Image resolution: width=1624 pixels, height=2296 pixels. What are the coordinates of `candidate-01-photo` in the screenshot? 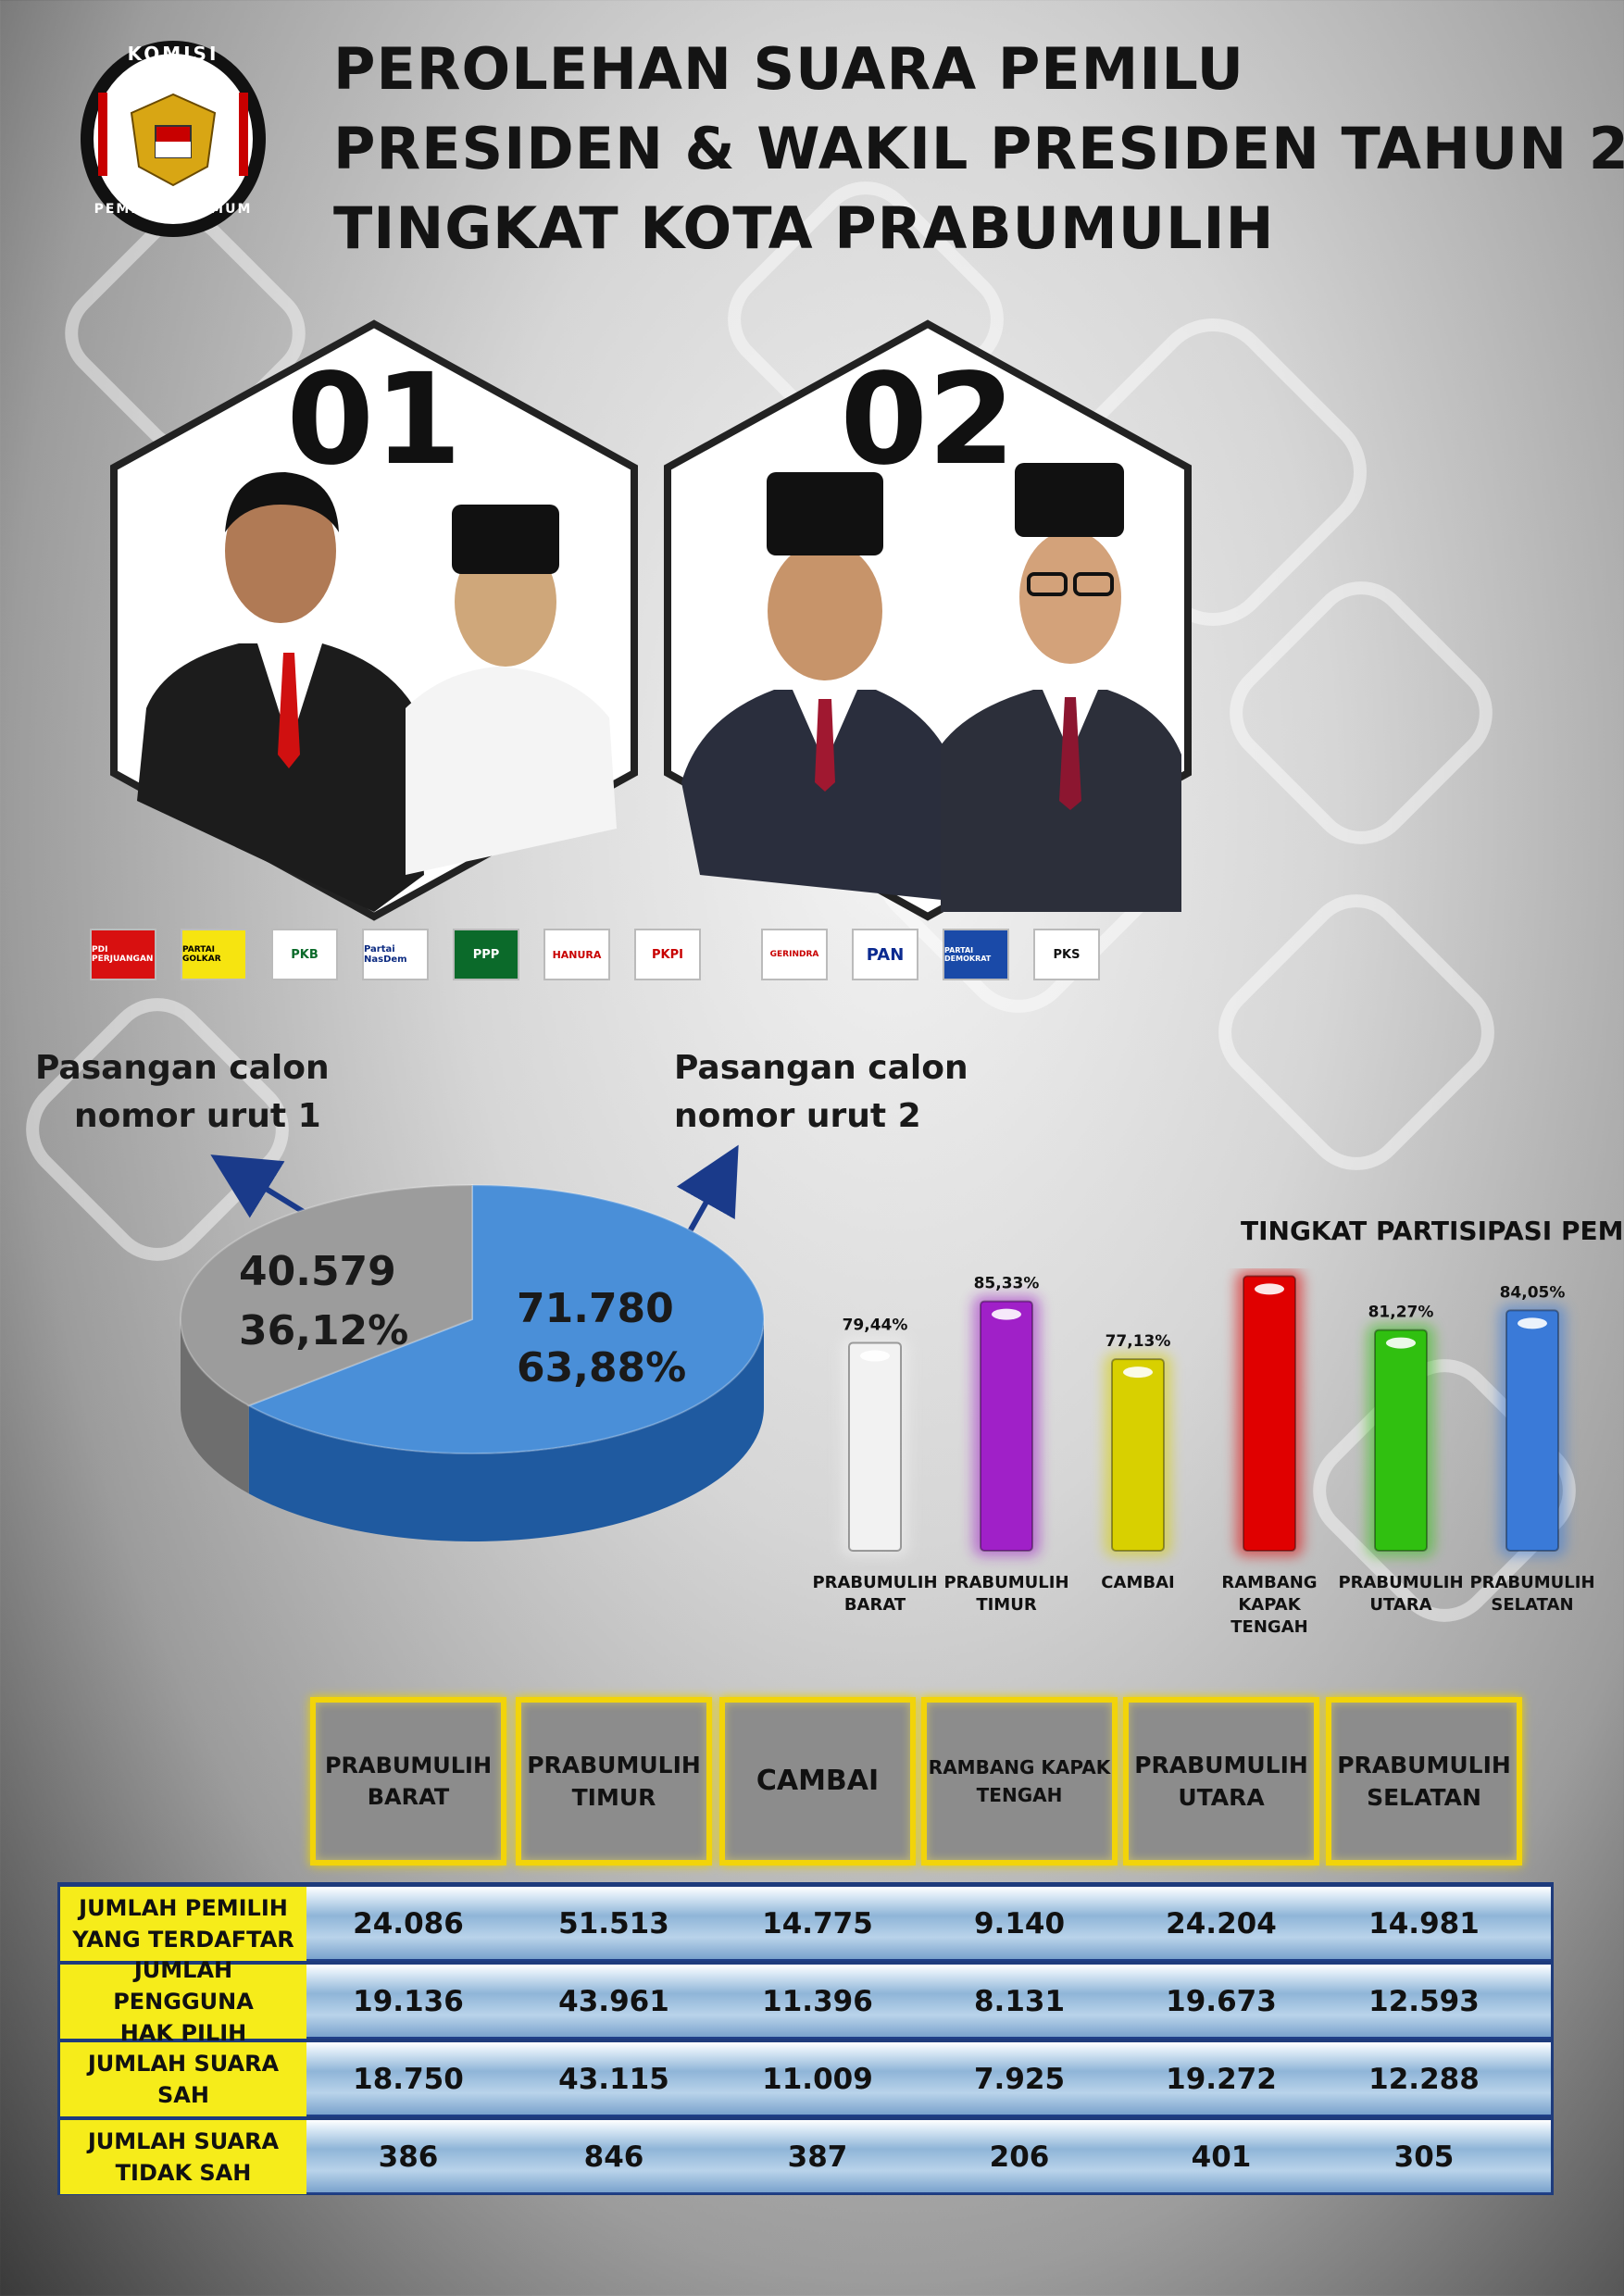 It's located at (374, 620).